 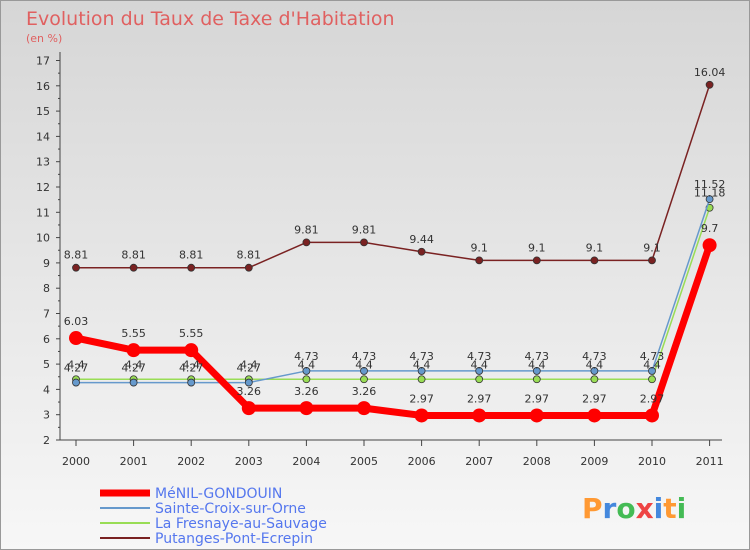 What do you see at coordinates (364, 461) in the screenshot?
I see `x-tick-label: 2005` at bounding box center [364, 461].